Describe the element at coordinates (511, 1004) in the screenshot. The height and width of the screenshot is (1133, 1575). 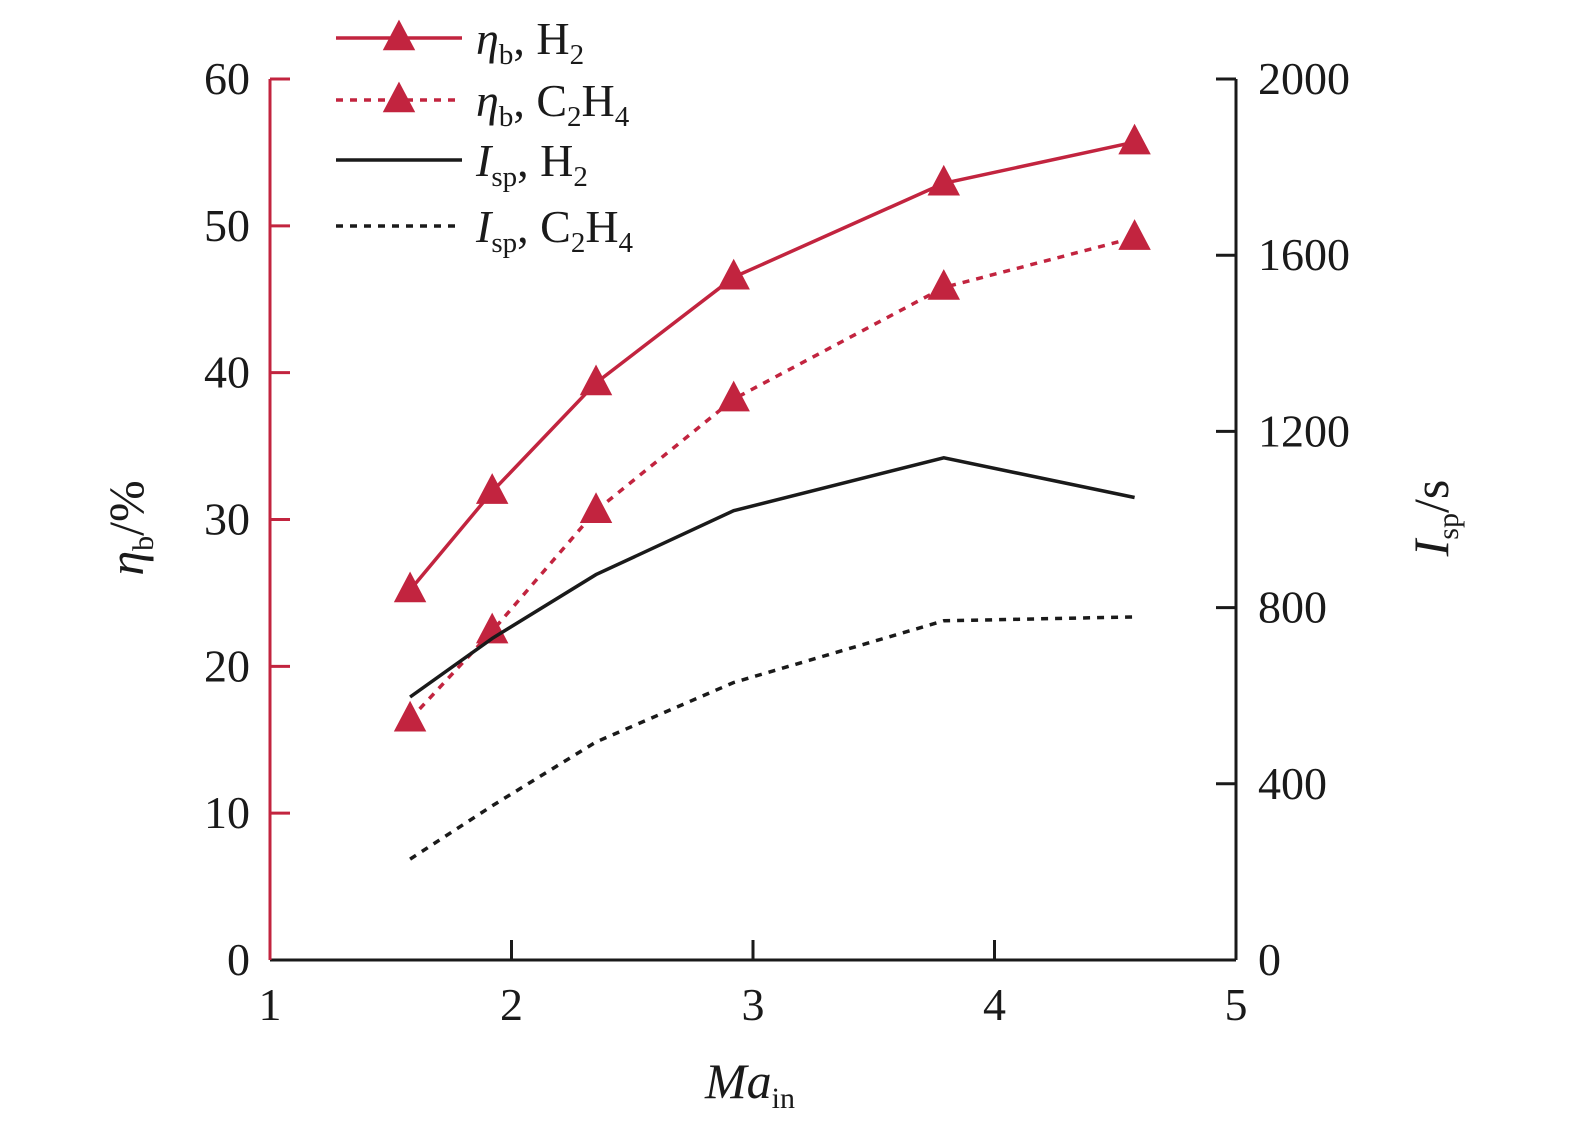
I see `x-tick-label: 2` at that location.